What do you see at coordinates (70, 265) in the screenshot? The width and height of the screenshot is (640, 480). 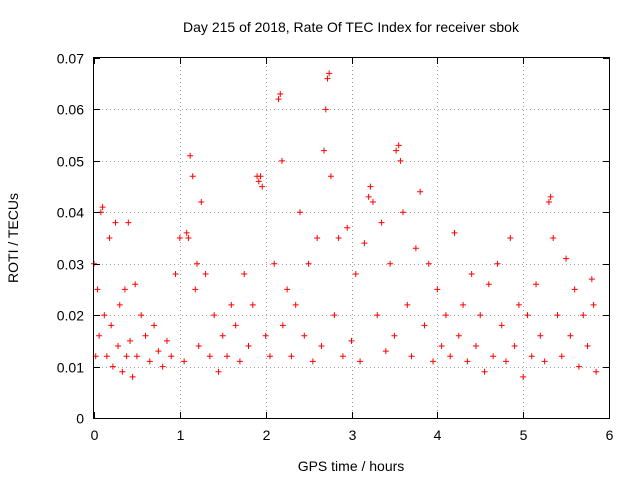 I see `y-tick-label: 0.03` at bounding box center [70, 265].